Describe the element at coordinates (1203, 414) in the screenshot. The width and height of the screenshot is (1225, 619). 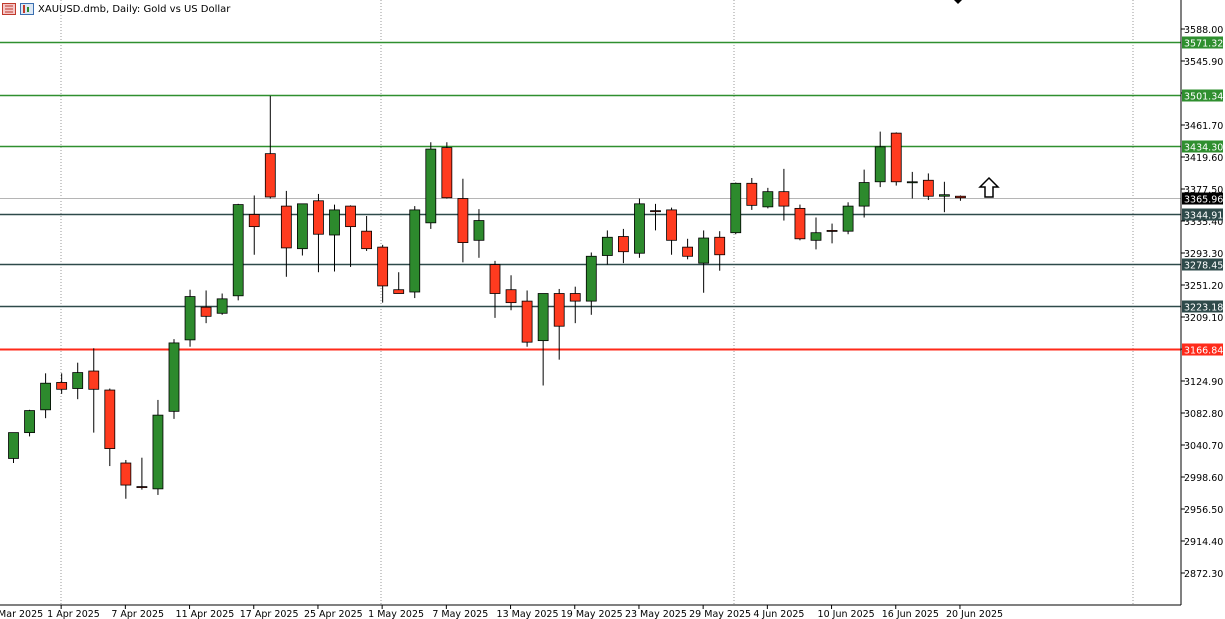
I see `price-tick-label: 3082.80` at that location.